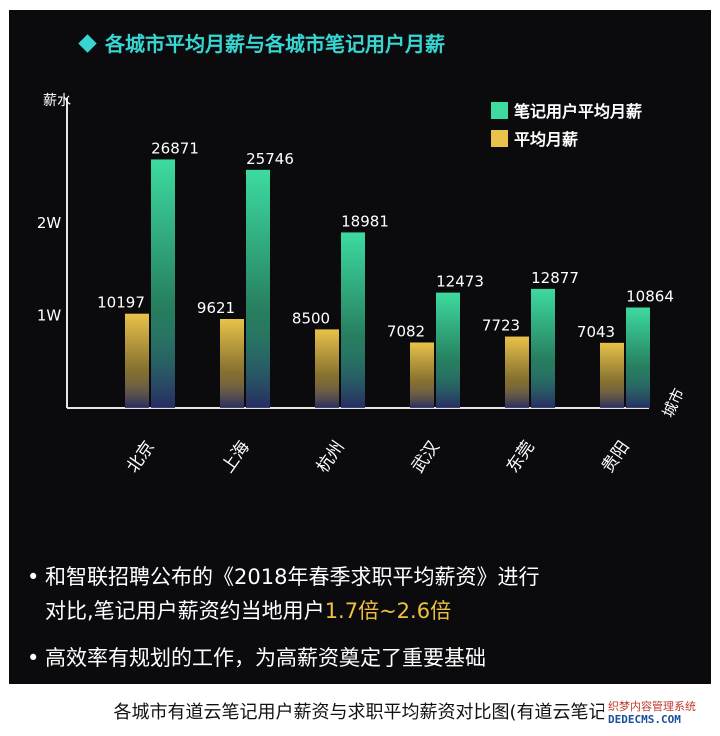 The height and width of the screenshot is (736, 720). Describe the element at coordinates (499, 138) in the screenshot. I see `legend-swatch-average` at that location.